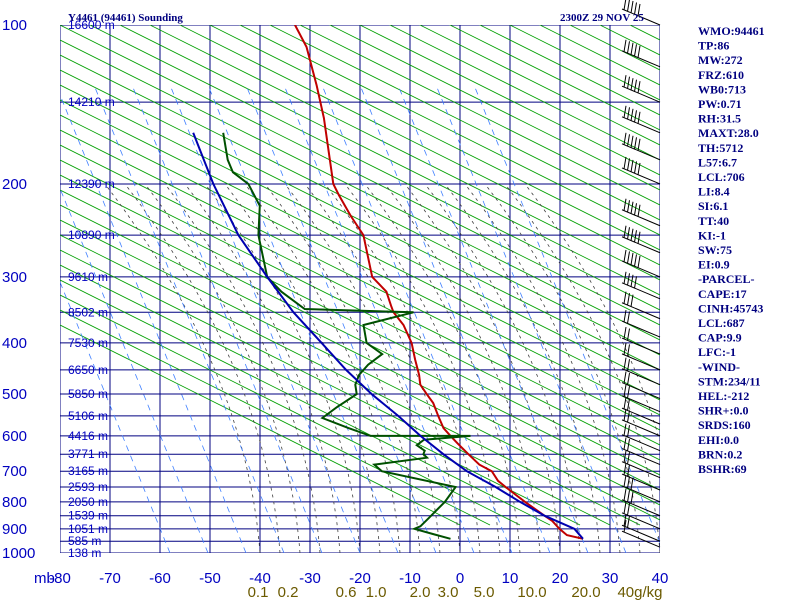 Image resolution: width=800 pixels, height=600 pixels. Describe the element at coordinates (639, 592) in the screenshot. I see `mixing-ratio-tick-label: 40g/kg` at that location.